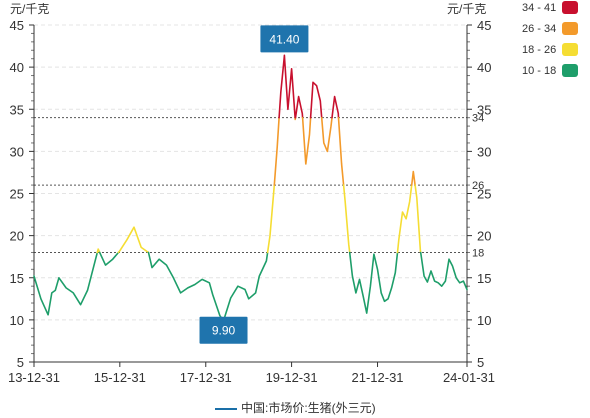 This screenshot has width=590, height=418. Describe the element at coordinates (484, 151) in the screenshot. I see `y-tick-label-right: 30` at that location.